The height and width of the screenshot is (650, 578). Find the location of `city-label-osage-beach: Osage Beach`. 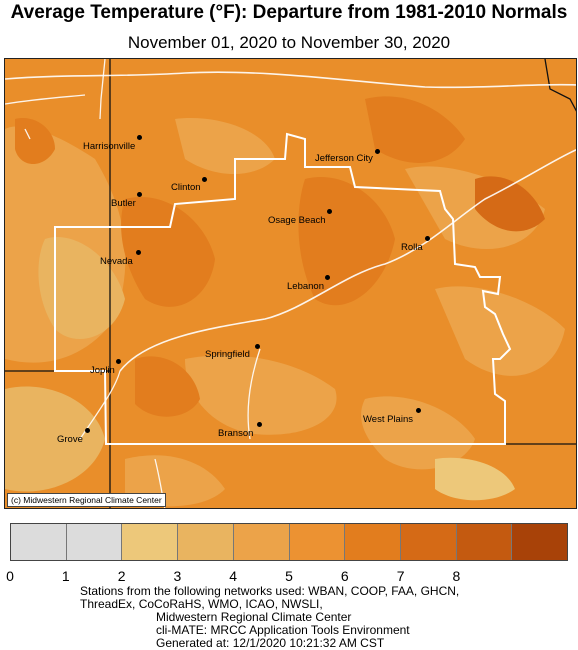

city-label-osage-beach: Osage Beach is located at coordinates (297, 220).